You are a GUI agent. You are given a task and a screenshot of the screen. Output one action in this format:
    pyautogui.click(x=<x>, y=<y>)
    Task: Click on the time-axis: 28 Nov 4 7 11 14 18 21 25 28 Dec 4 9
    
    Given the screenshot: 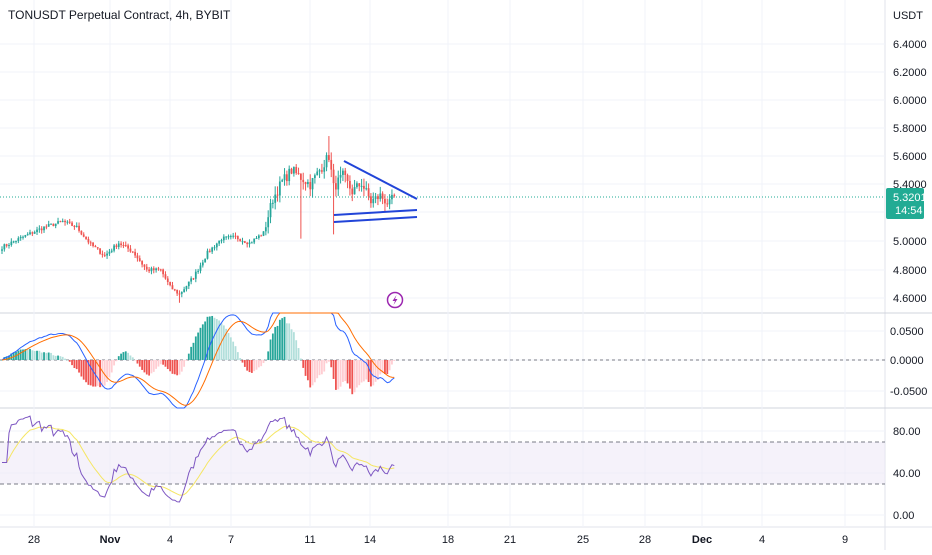 What is the action you would take?
    pyautogui.click(x=438, y=540)
    